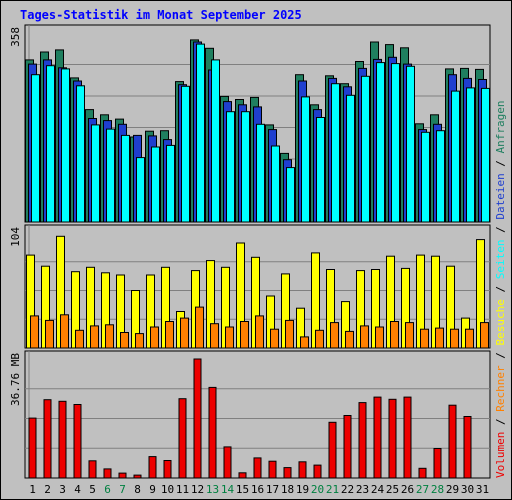  I want to click on x-tick-label: 5, so click(92, 489).